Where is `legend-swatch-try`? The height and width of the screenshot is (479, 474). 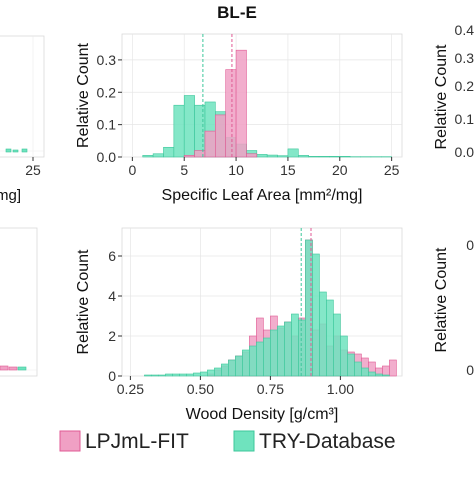
legend-swatch-try is located at coordinates (244, 441).